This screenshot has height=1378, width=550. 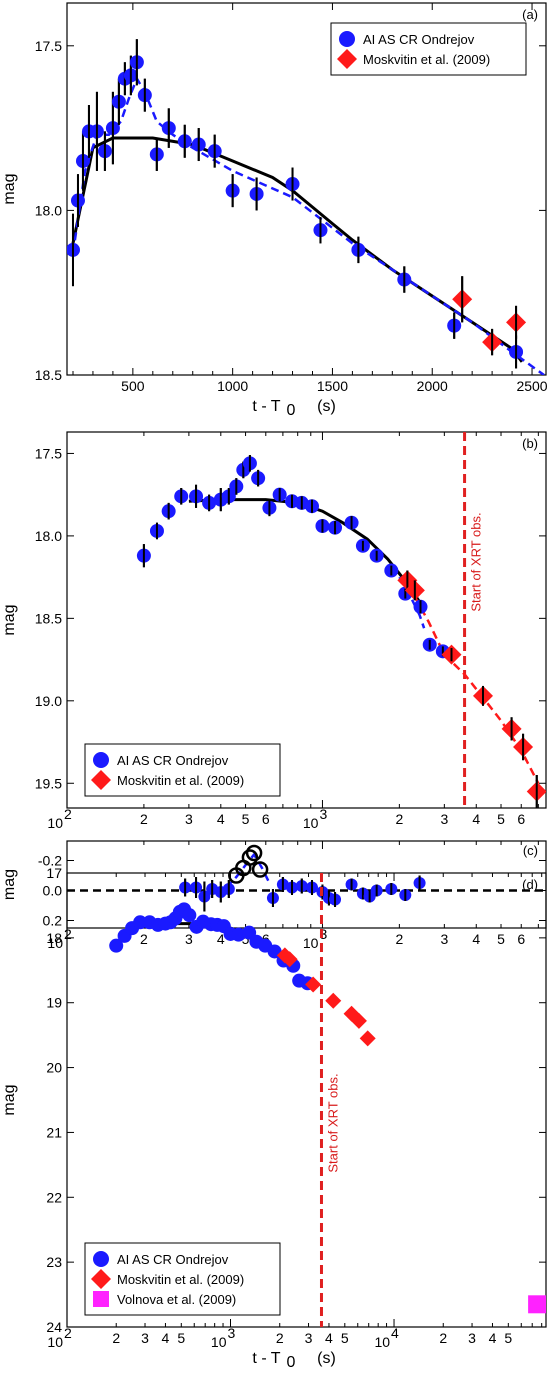 What do you see at coordinates (54, 1068) in the screenshot?
I see `y-tick-label: 20` at bounding box center [54, 1068].